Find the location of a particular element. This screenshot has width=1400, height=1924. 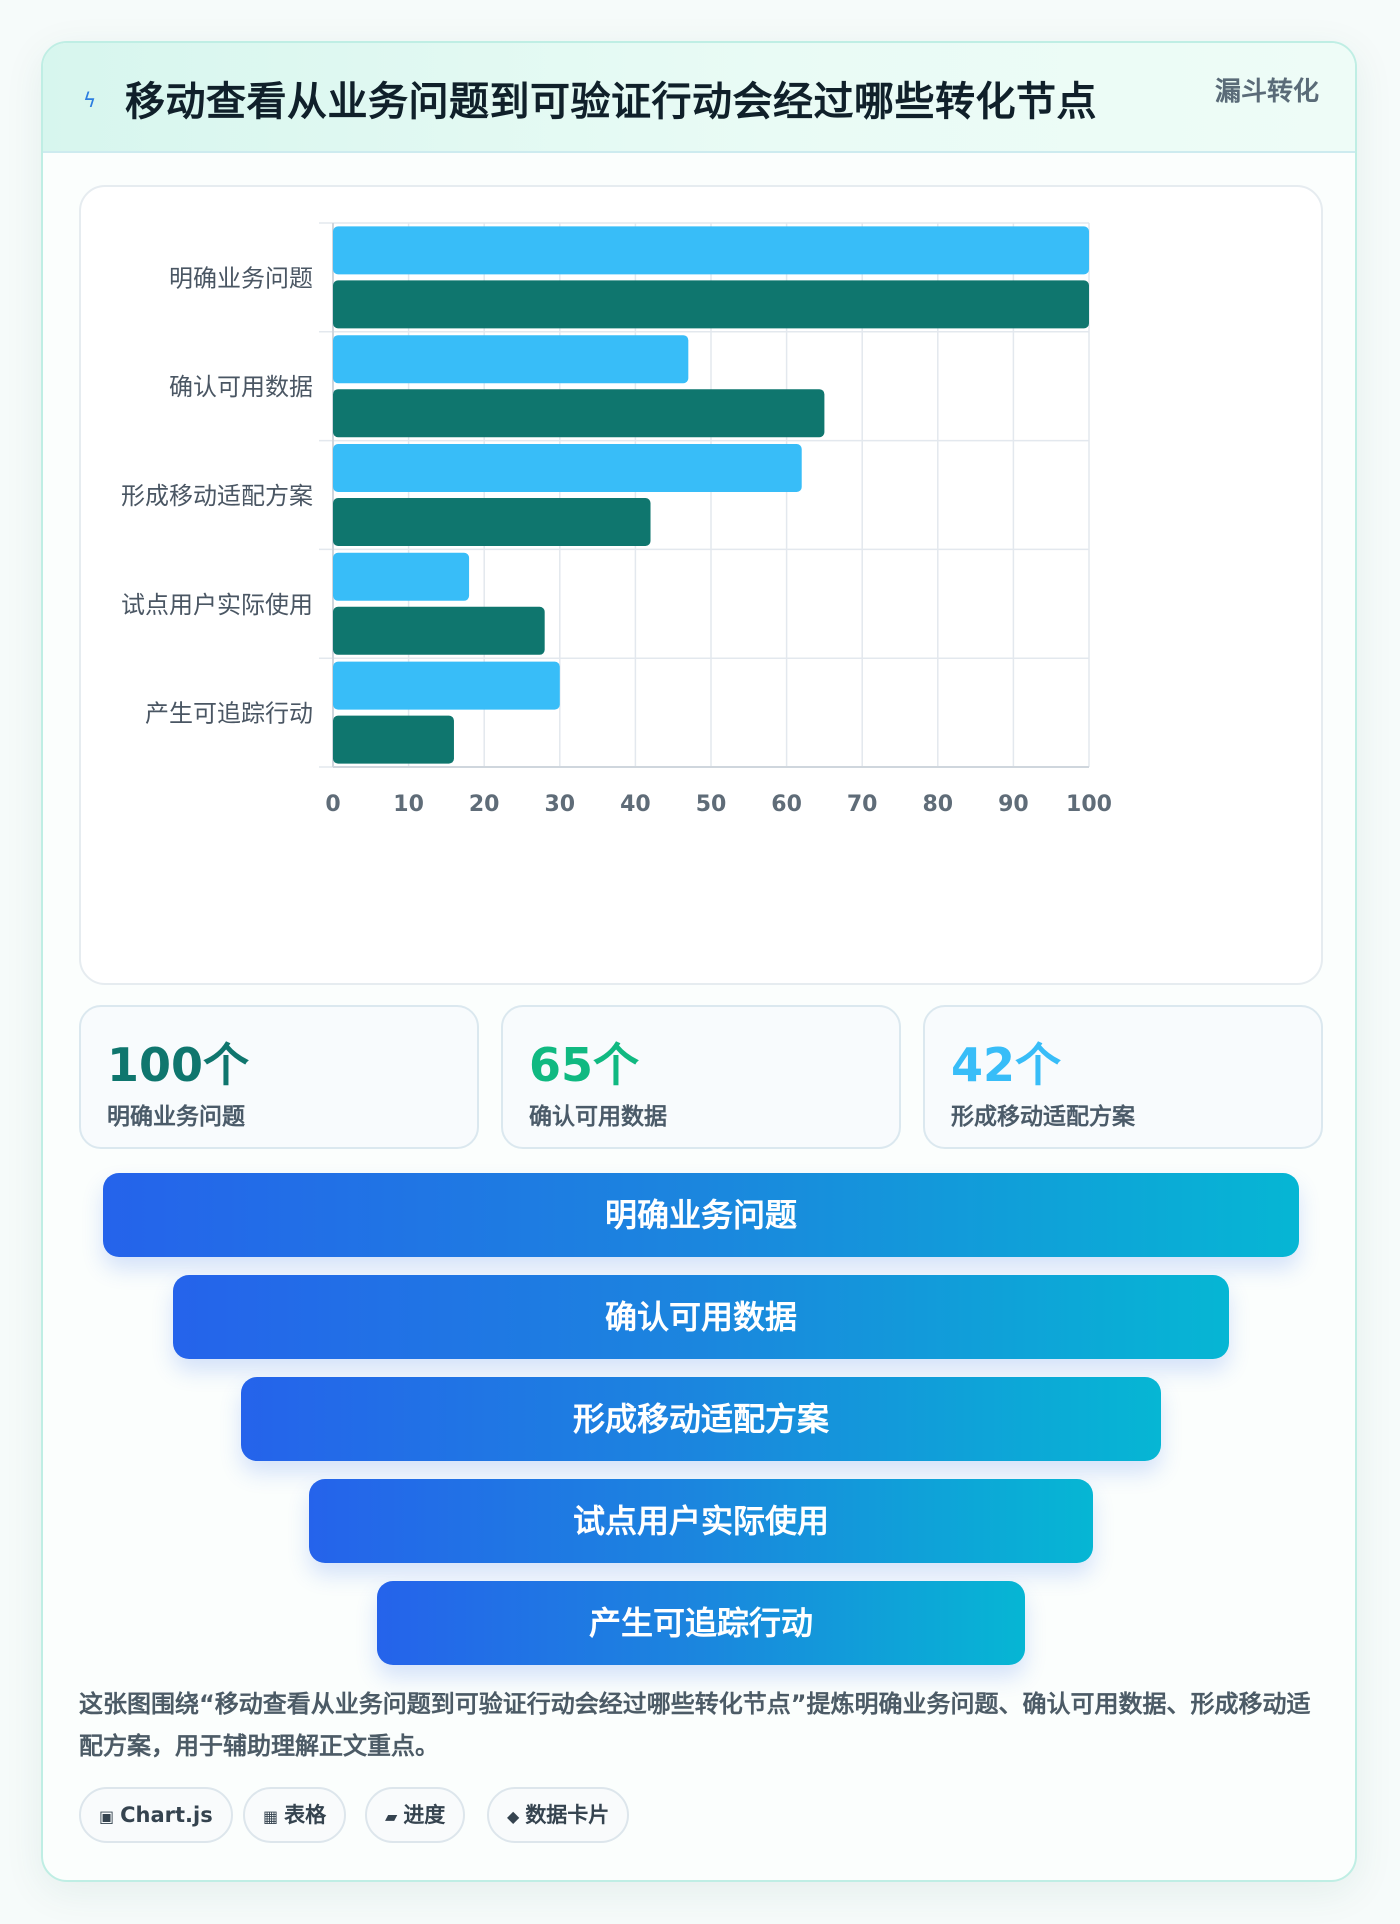

chip-chartjs: ▣ Chart.js is located at coordinates (156, 1815).